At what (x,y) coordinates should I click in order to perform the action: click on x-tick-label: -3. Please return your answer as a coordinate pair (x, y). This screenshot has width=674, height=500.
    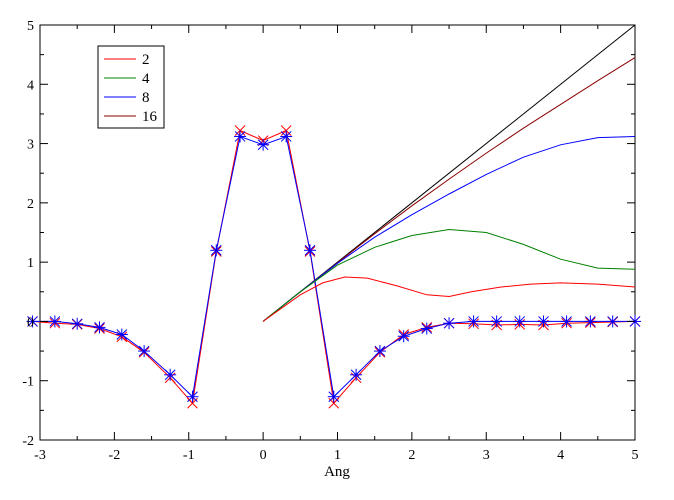
    Looking at the image, I should click on (40, 455).